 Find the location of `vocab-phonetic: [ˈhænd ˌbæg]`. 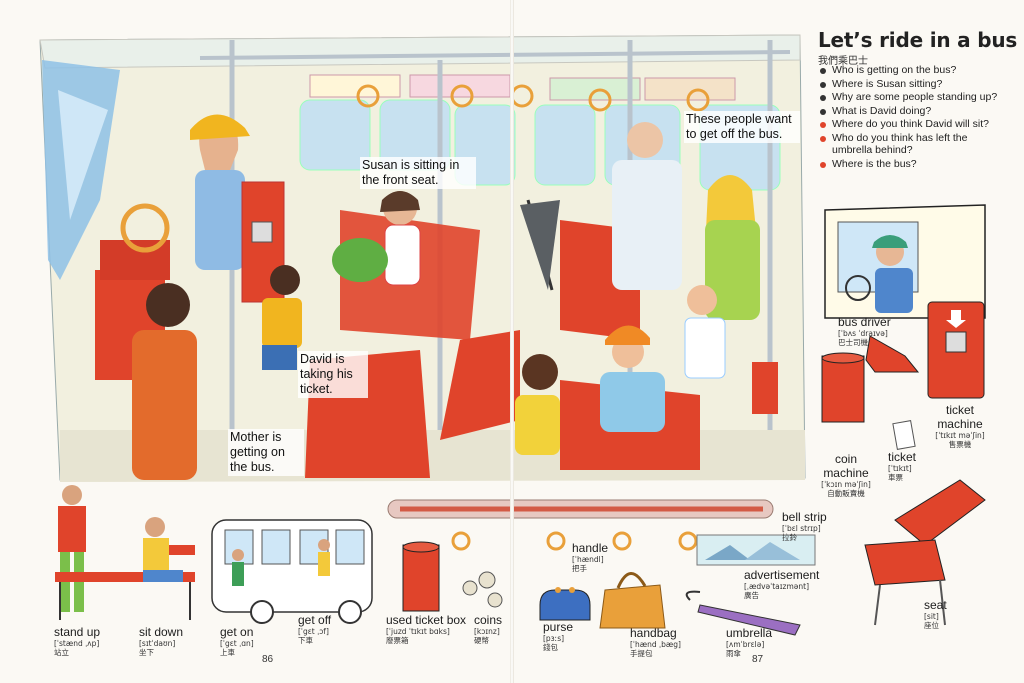

vocab-phonetic: [ˈhænd ˌbæg] is located at coordinates (655, 644).